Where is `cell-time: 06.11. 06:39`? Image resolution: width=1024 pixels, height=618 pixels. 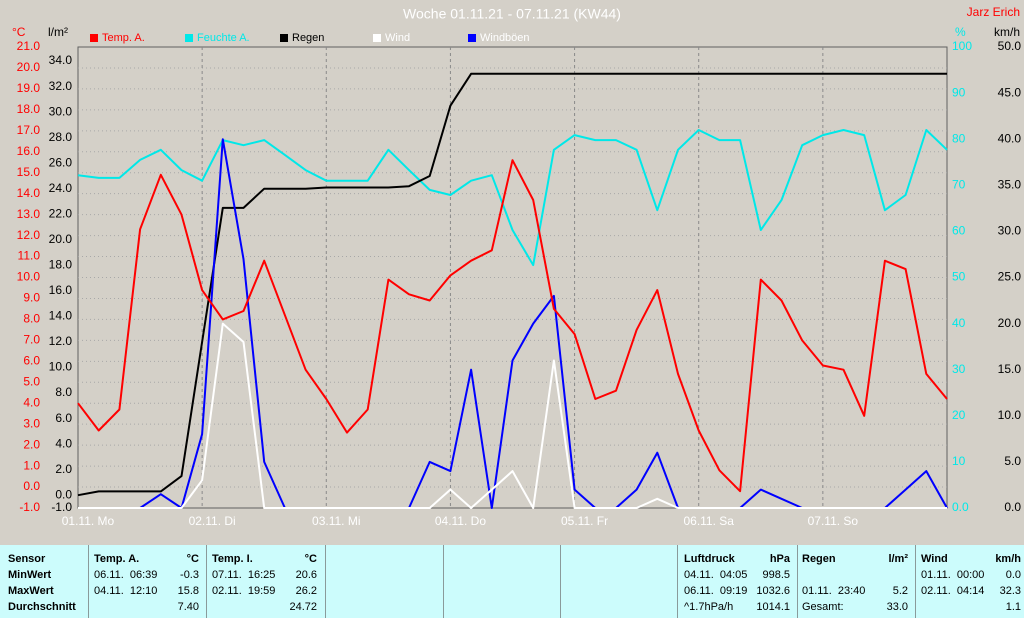
cell-time: 06.11. 06:39 is located at coordinates (126, 575).